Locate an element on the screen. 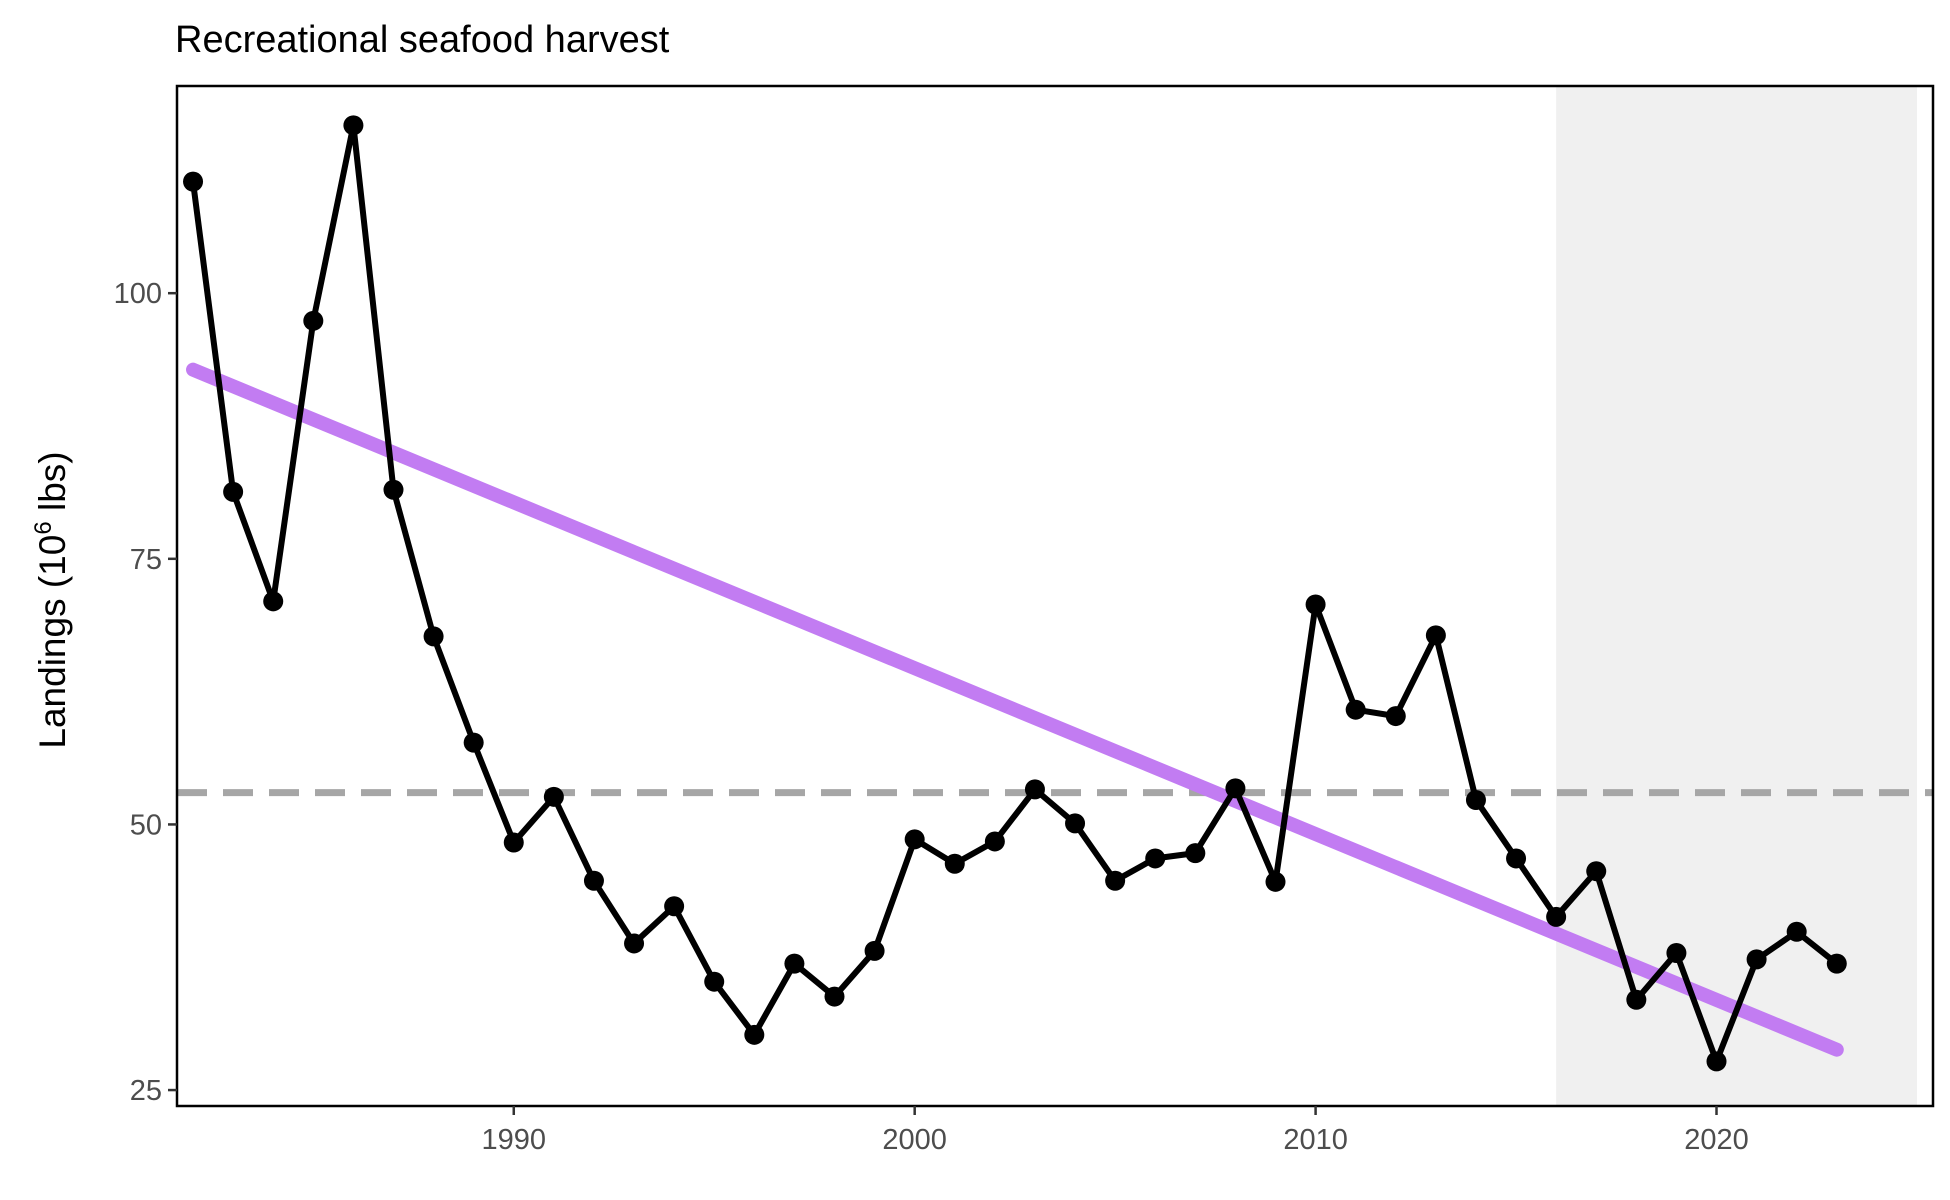  y-tick-label: 75 is located at coordinates (146, 560).